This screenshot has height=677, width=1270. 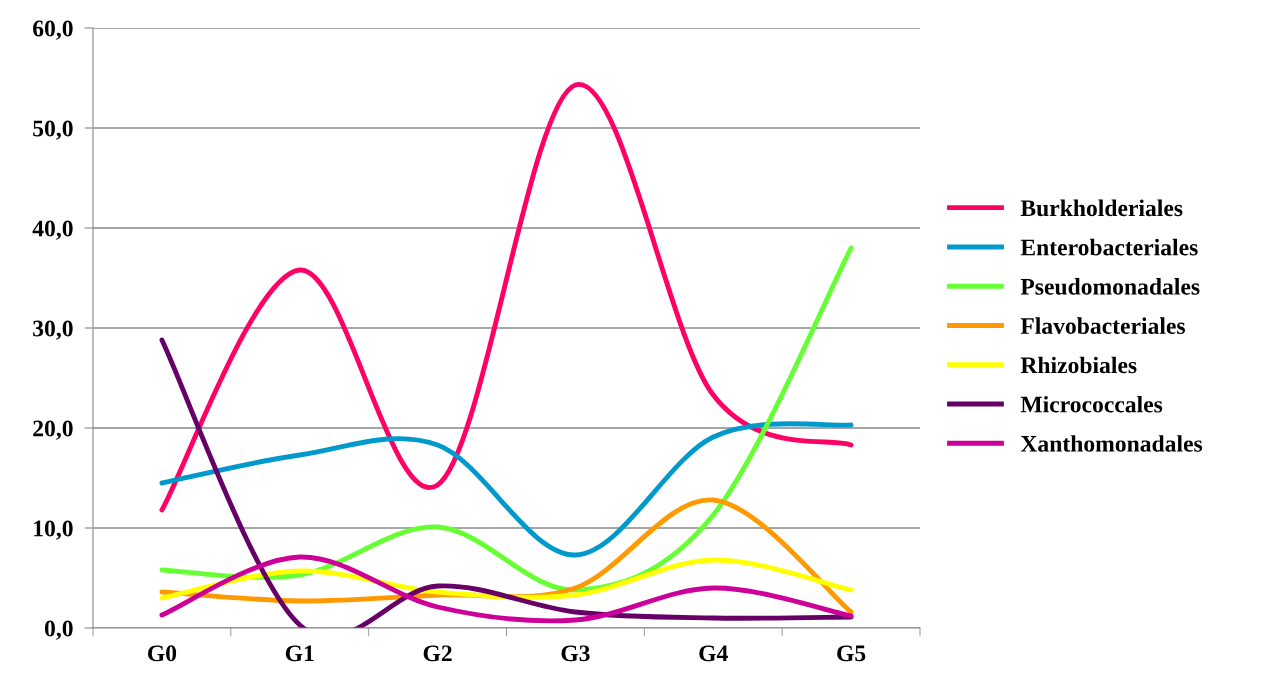 I want to click on legend-label: Pseudomonadales, so click(x=1110, y=286).